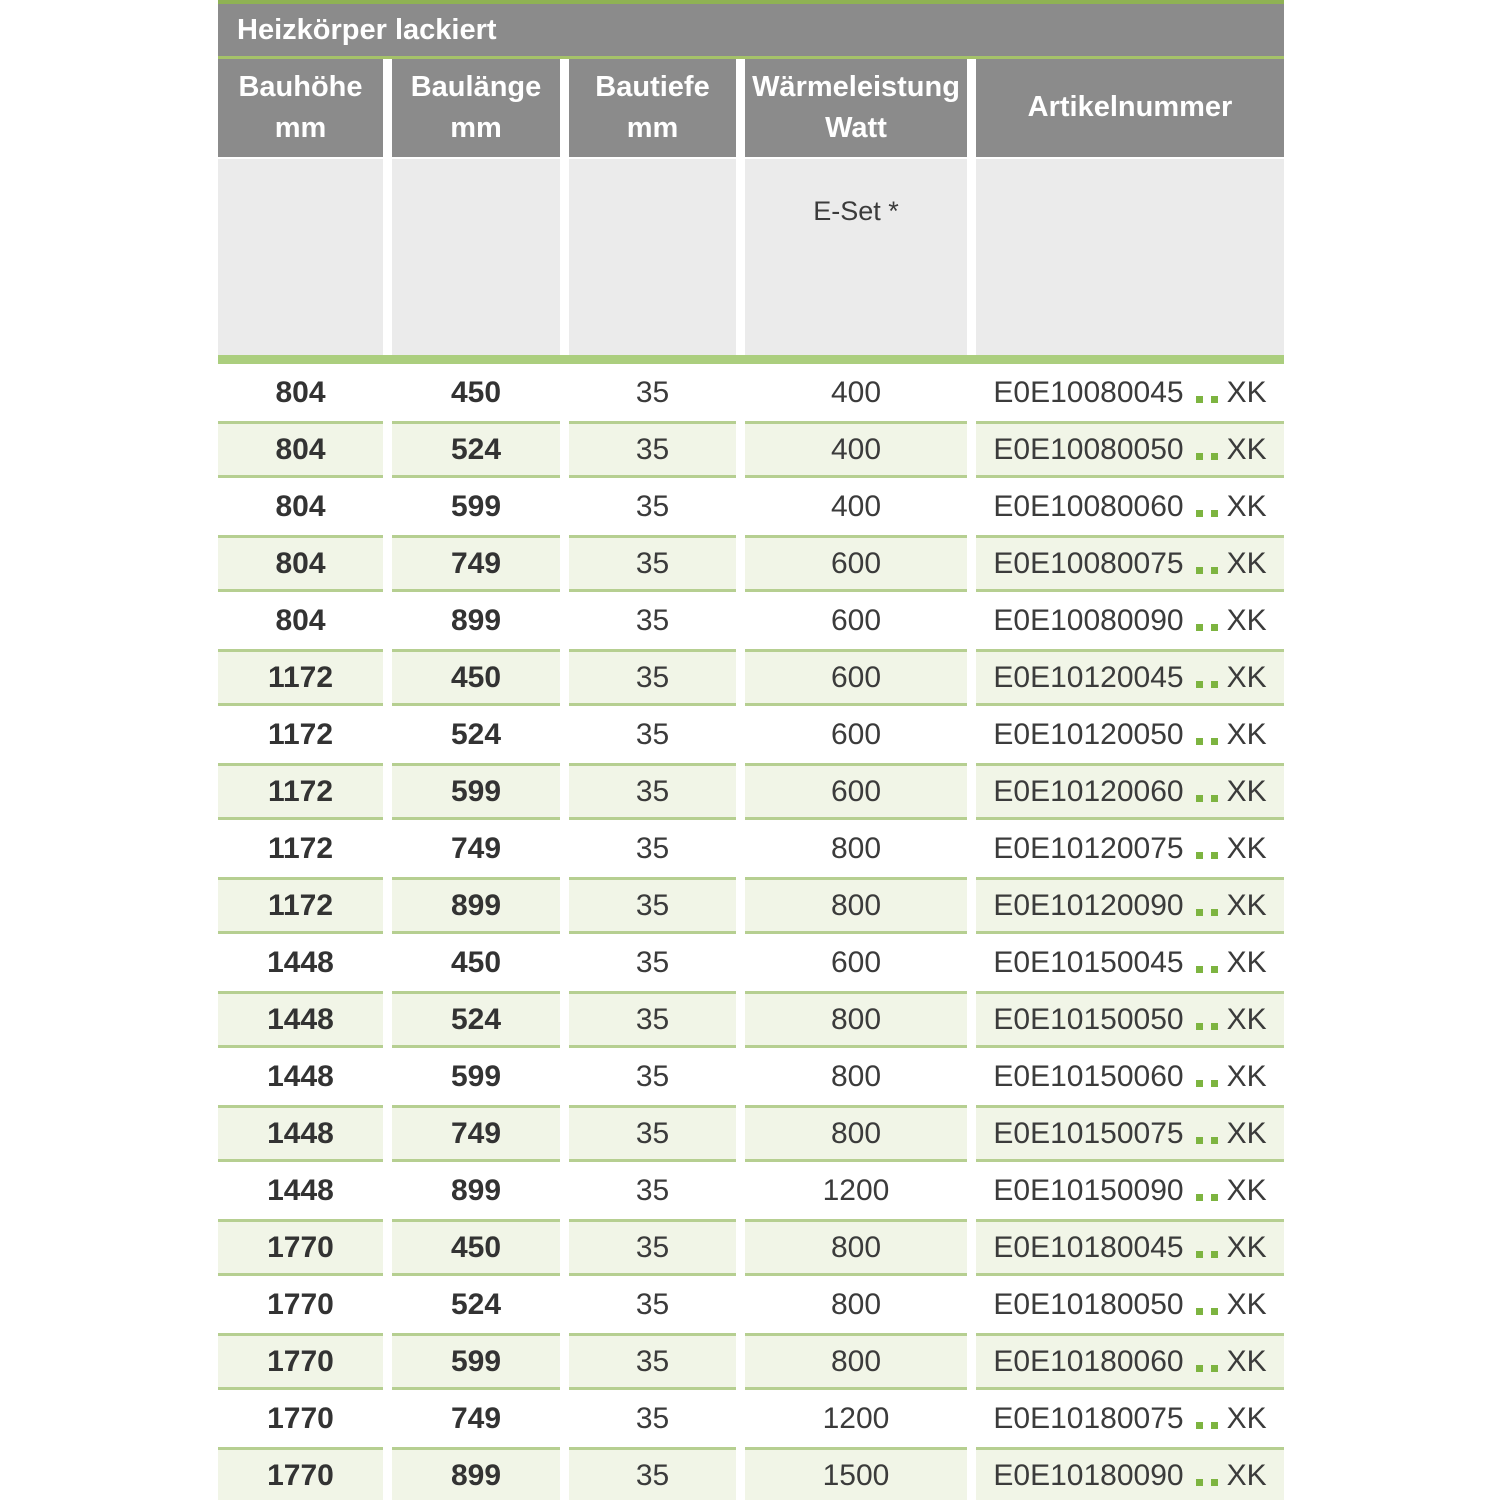 The image size is (1500, 1500). What do you see at coordinates (856, 1418) in the screenshot?
I see `cell-waermeleistung: 1200` at bounding box center [856, 1418].